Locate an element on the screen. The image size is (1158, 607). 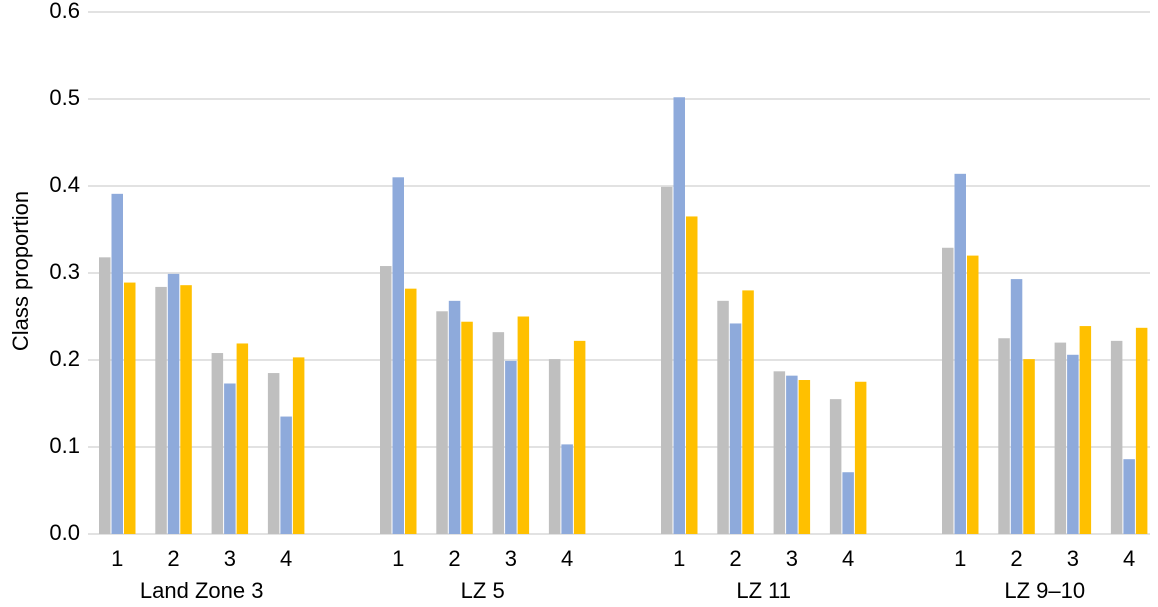
y-axis-title: Class proportion is located at coordinates (20, 271).